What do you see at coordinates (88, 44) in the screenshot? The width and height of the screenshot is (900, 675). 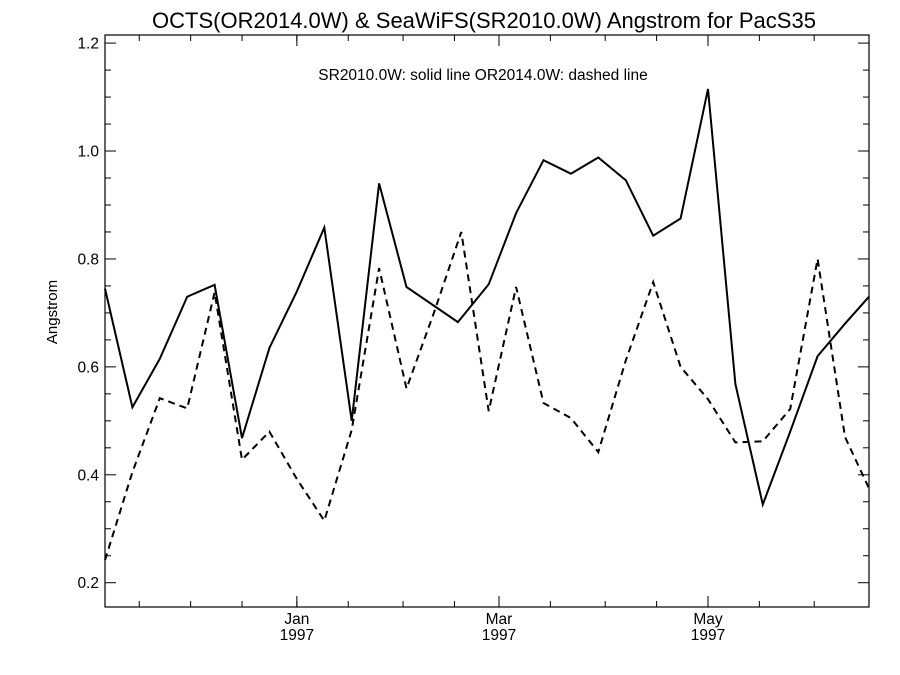 I see `y-tick-label: 1.2` at bounding box center [88, 44].